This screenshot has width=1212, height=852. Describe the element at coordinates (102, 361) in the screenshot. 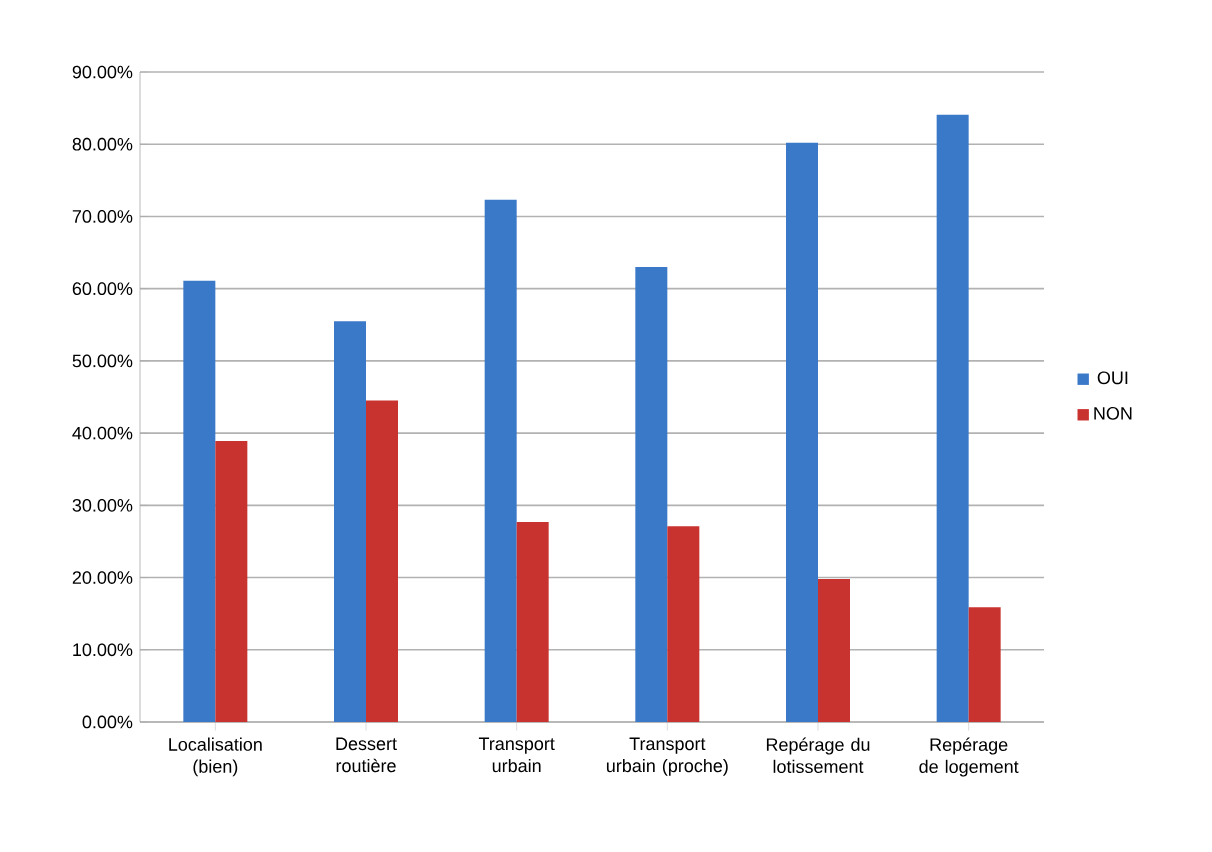

I see `y-tick-label: 50.00%` at that location.